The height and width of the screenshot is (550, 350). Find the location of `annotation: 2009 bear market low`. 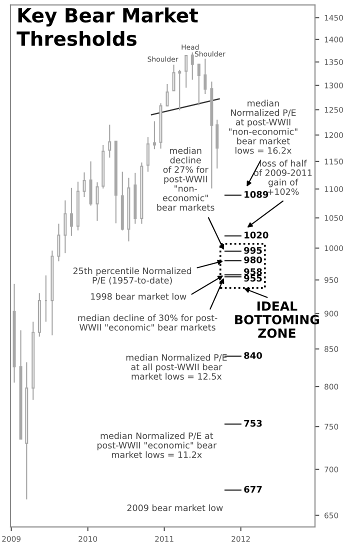

annotation: 2009 bear market low is located at coordinates (175, 508).